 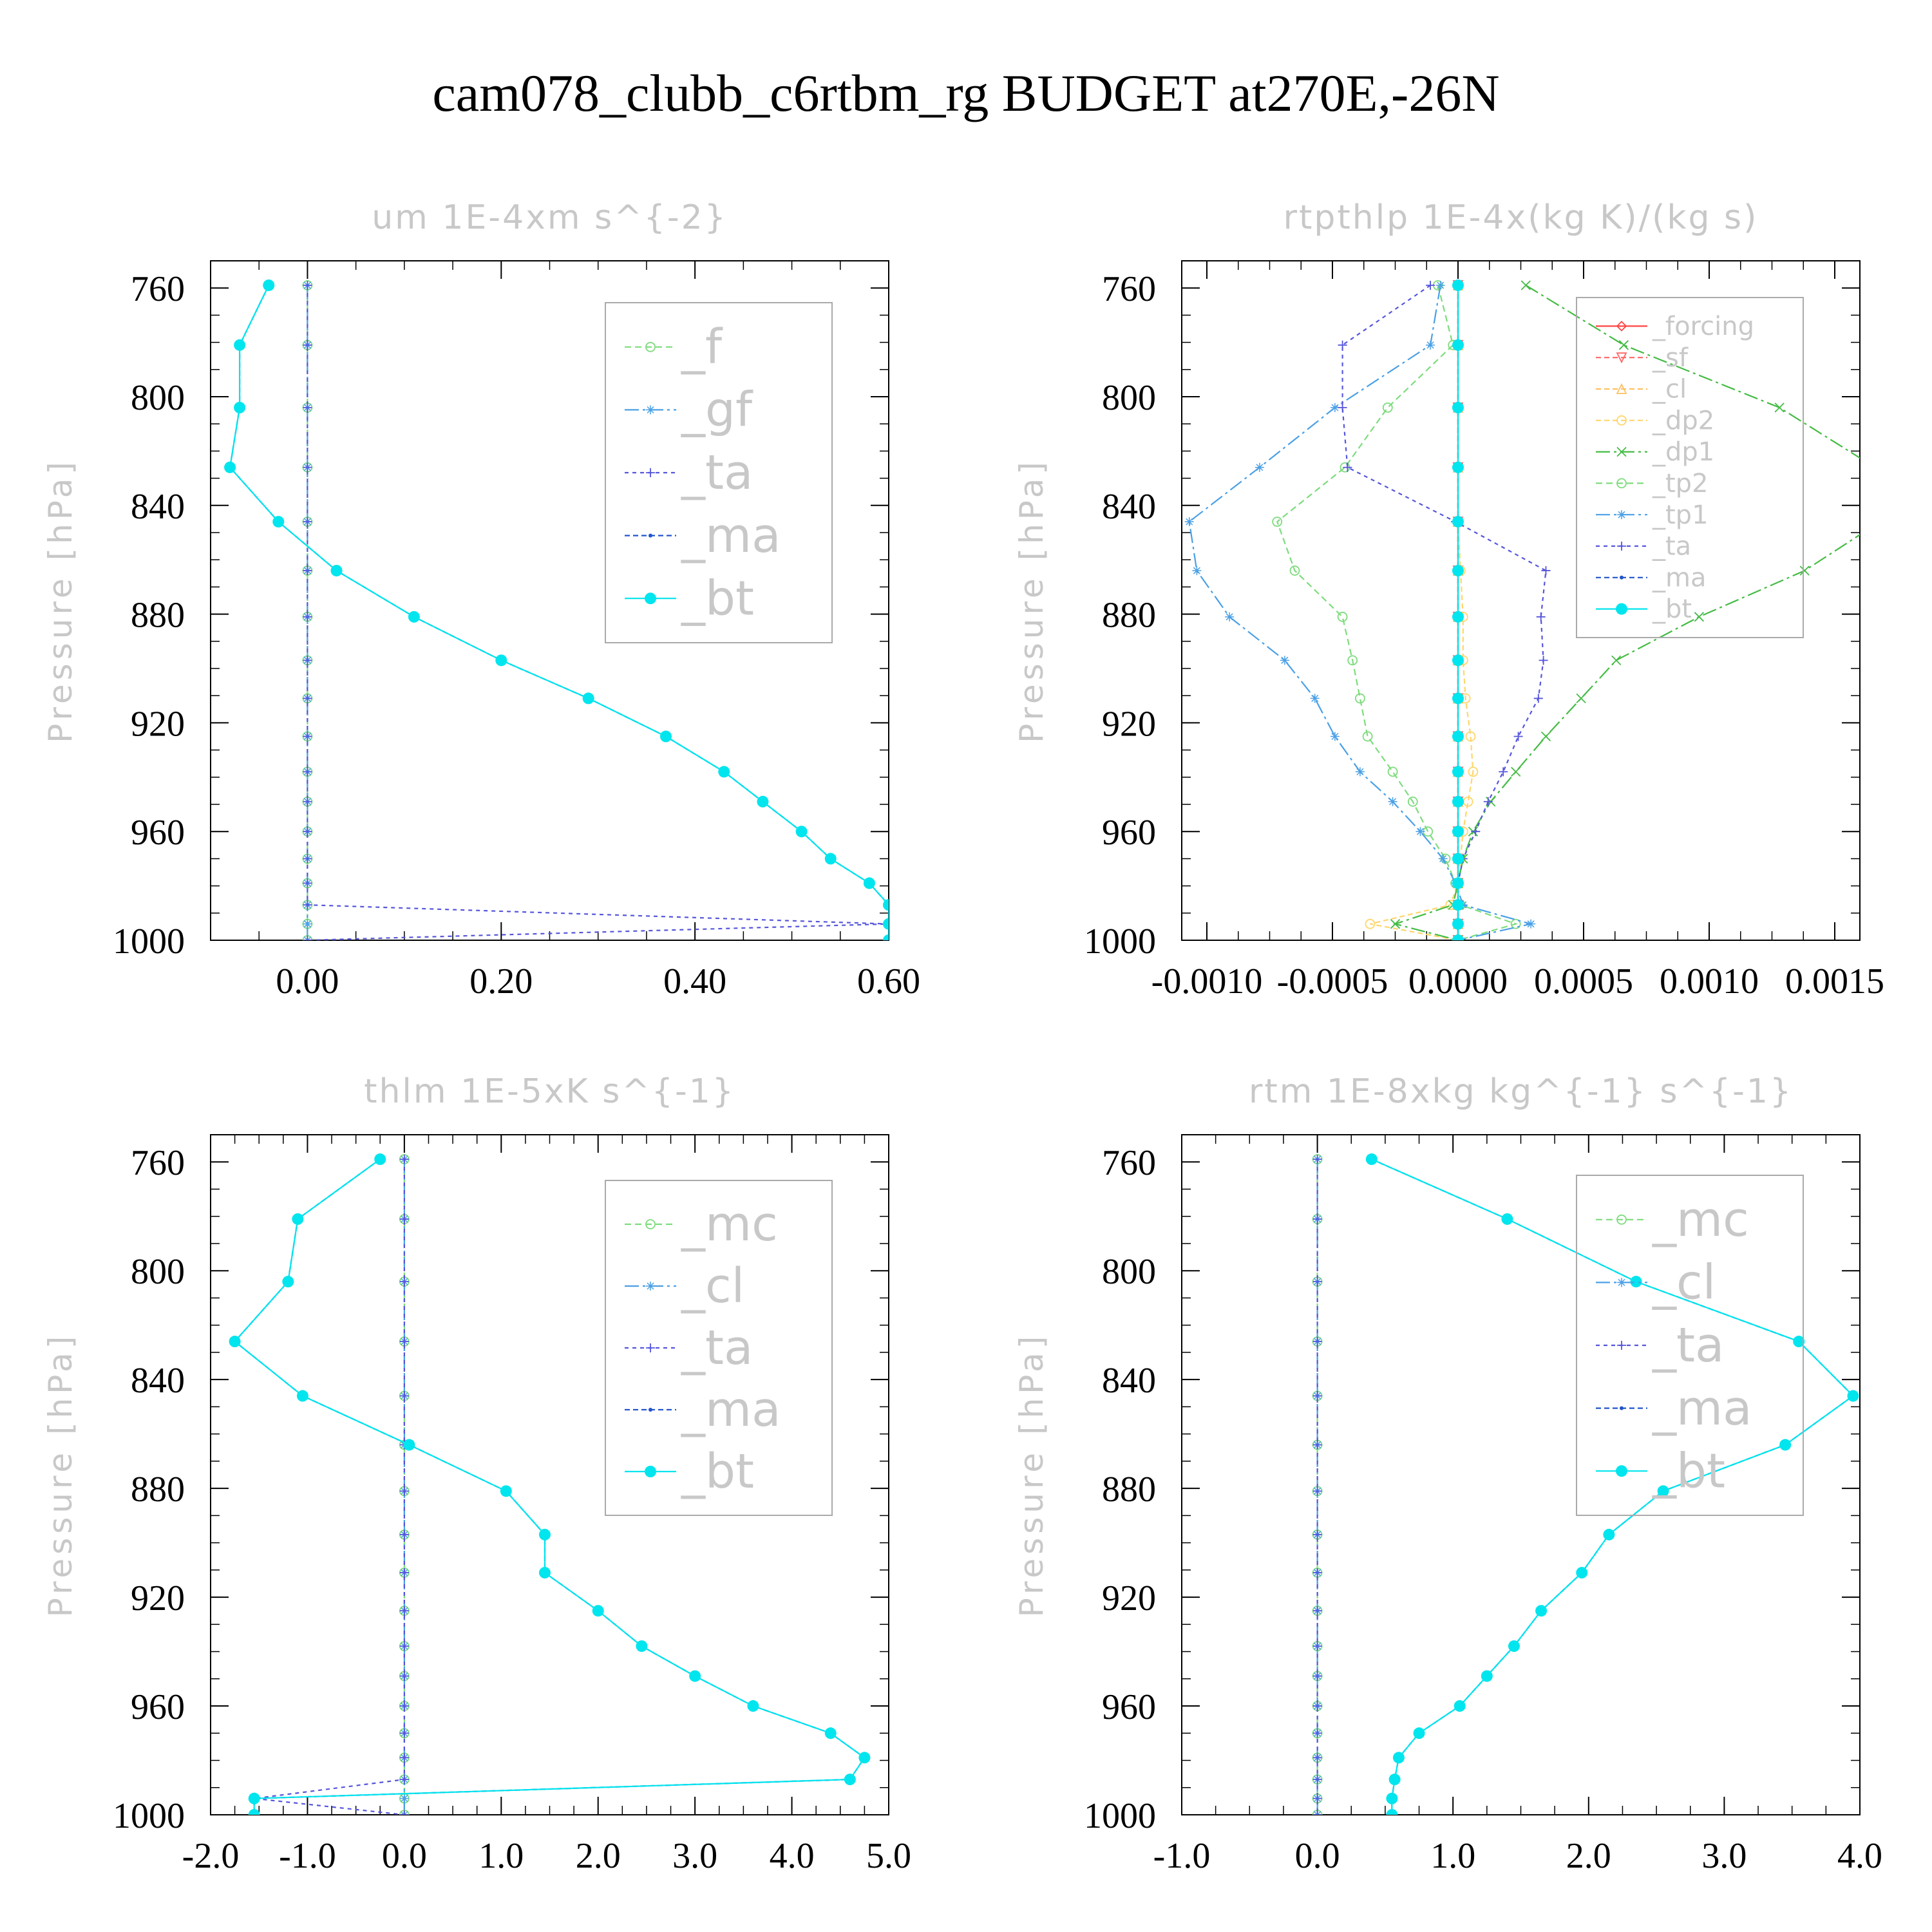 What do you see at coordinates (1683, 420) in the screenshot?
I see `legend-label: _dp2` at bounding box center [1683, 420].